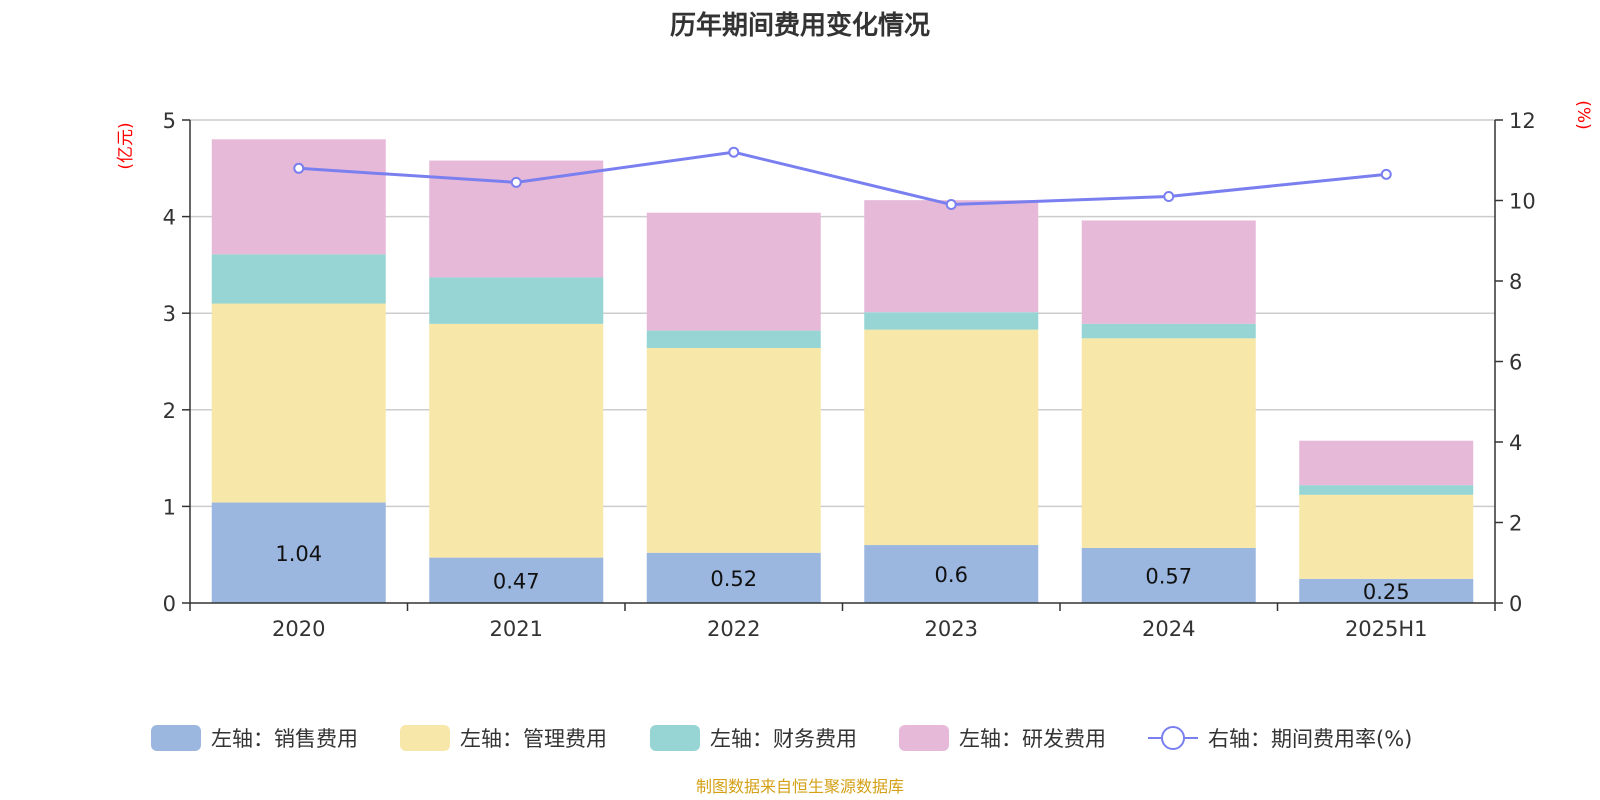 This screenshot has height=800, width=1600. Describe the element at coordinates (284, 739) in the screenshot. I see `legend-label: 左轴：销售费用` at that location.